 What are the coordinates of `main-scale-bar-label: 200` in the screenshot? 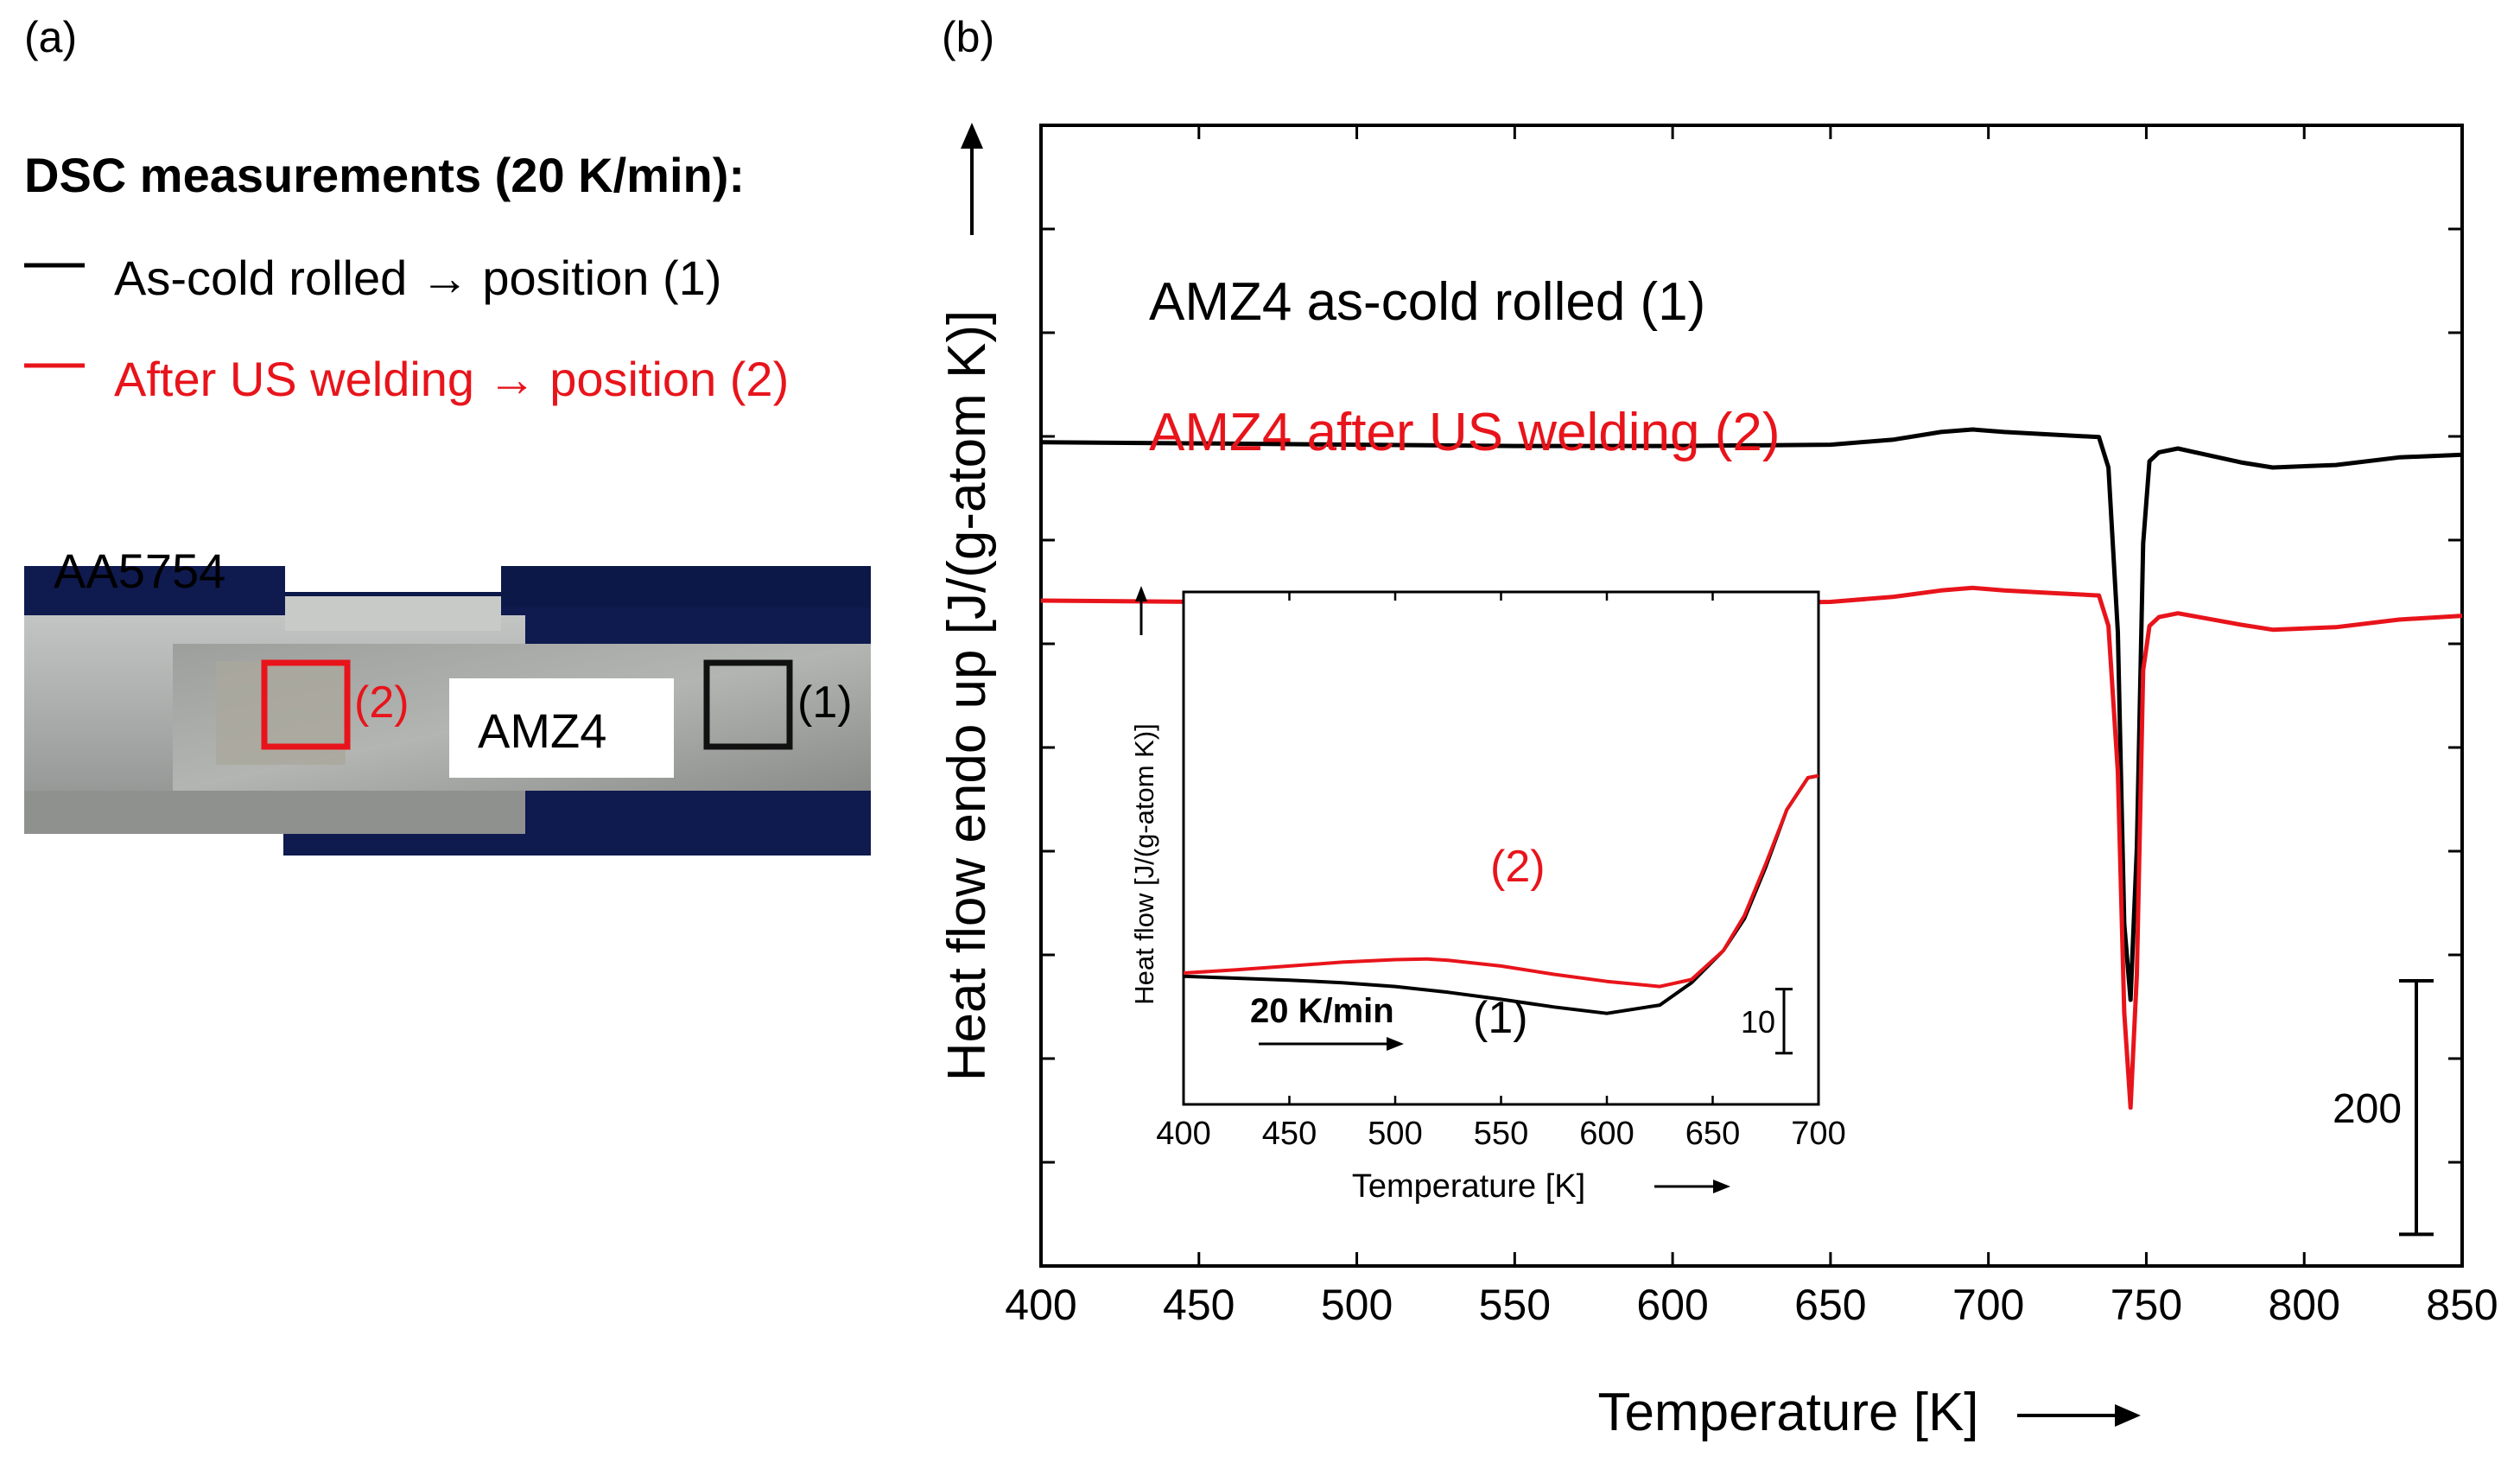 It's located at (2368, 1109).